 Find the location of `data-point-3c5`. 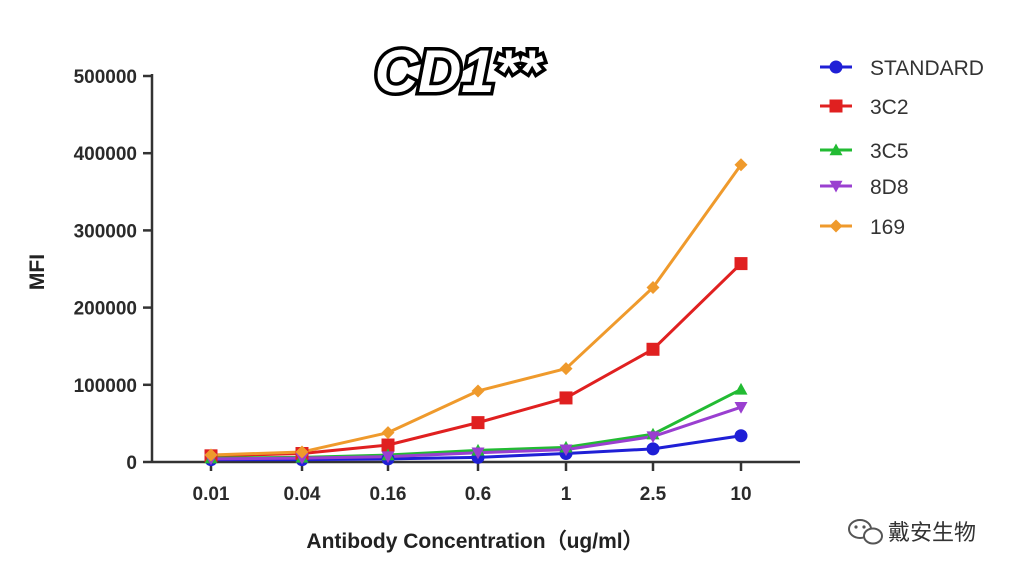

data-point-3c5 is located at coordinates (741, 388).